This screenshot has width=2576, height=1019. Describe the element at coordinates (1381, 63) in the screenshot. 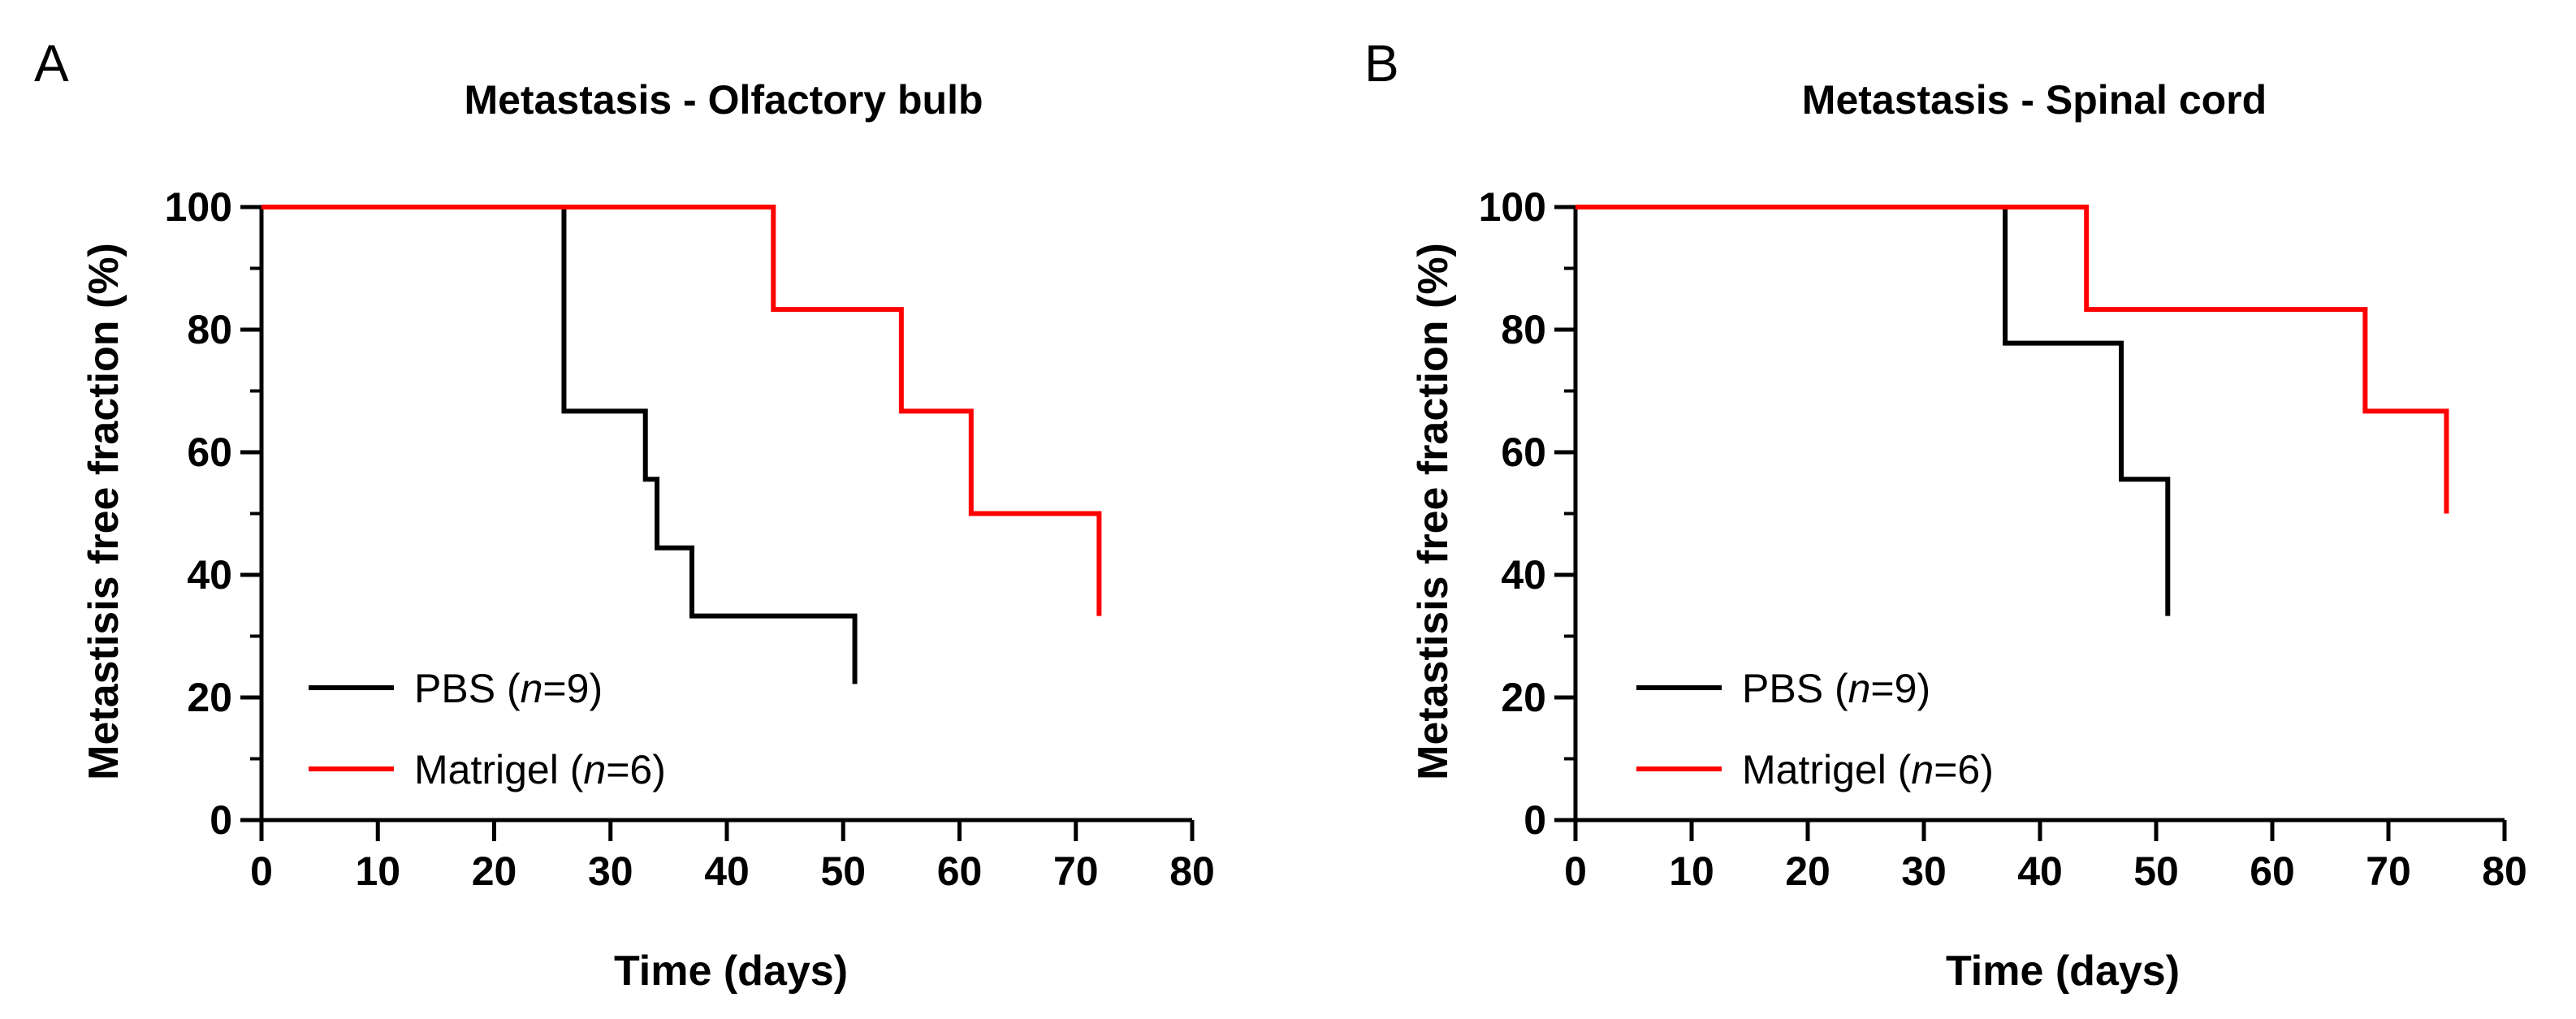

I see `panel-letter: B` at that location.